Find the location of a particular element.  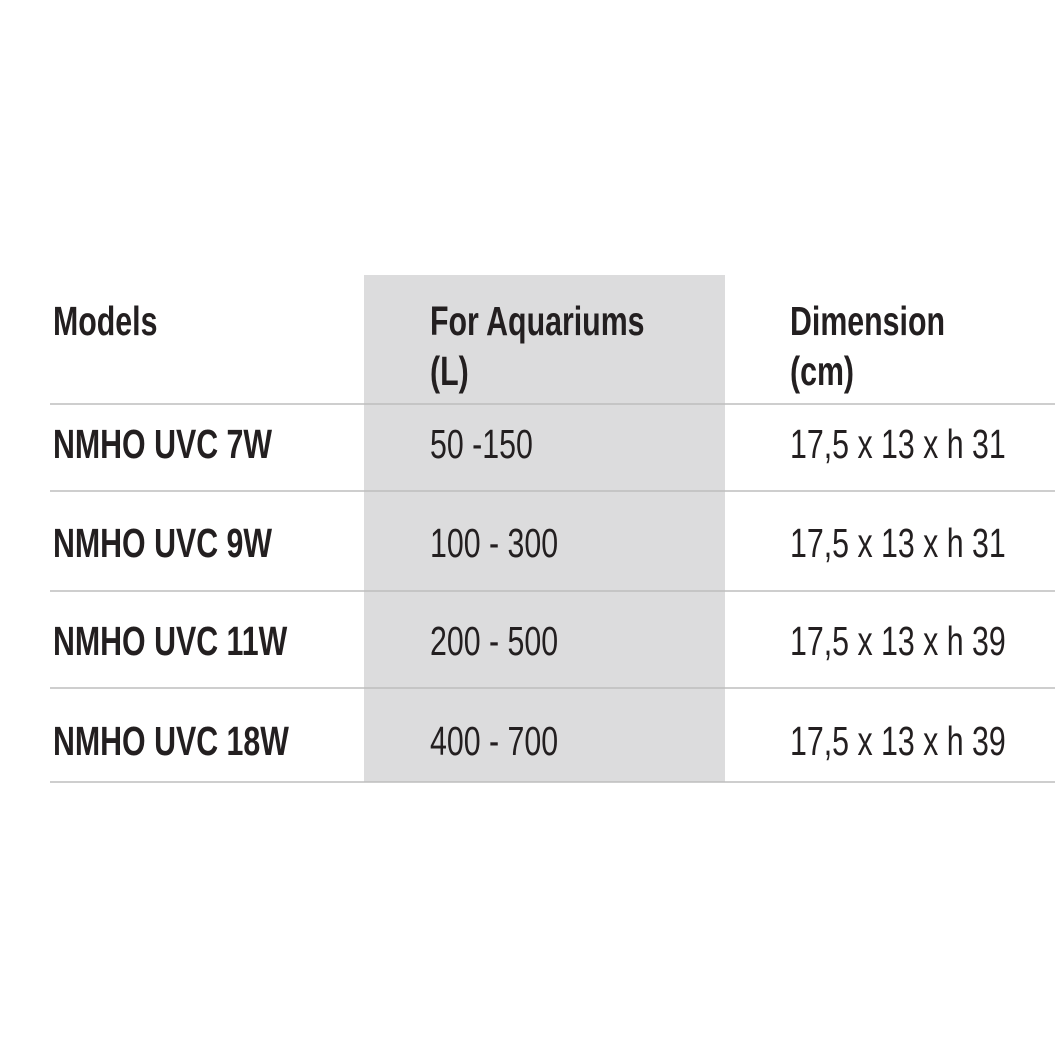

model-cell: NMHO UVC 7W is located at coordinates (162, 443).